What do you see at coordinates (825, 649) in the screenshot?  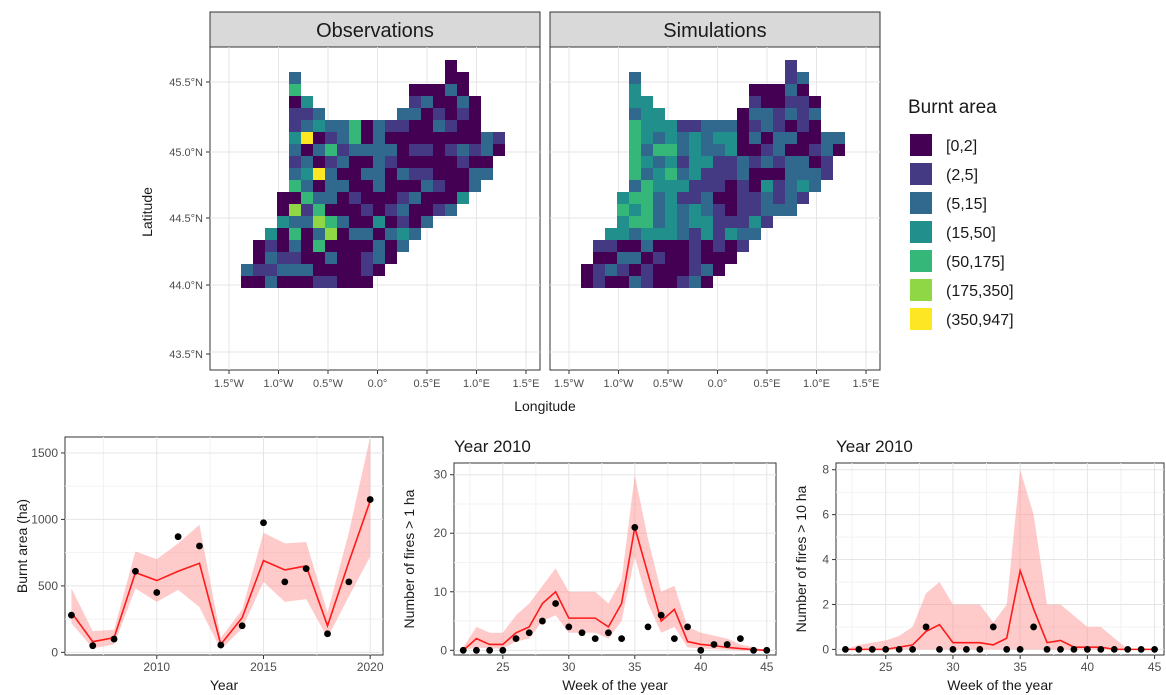 I see `y-tick-label: 0` at bounding box center [825, 649].